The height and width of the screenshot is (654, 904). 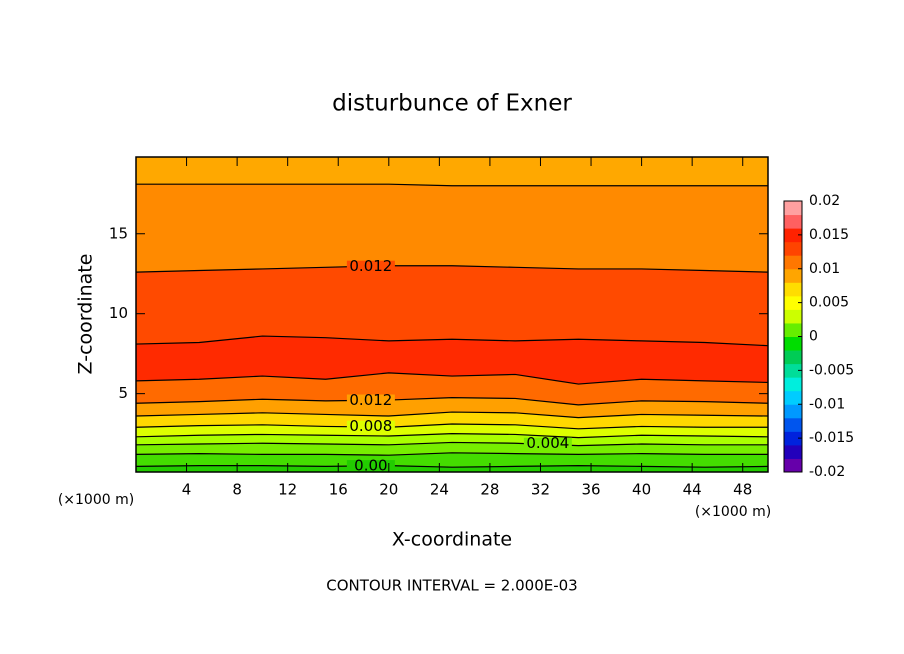 I want to click on colorbar-tick-label: -0.015, so click(x=831, y=438).